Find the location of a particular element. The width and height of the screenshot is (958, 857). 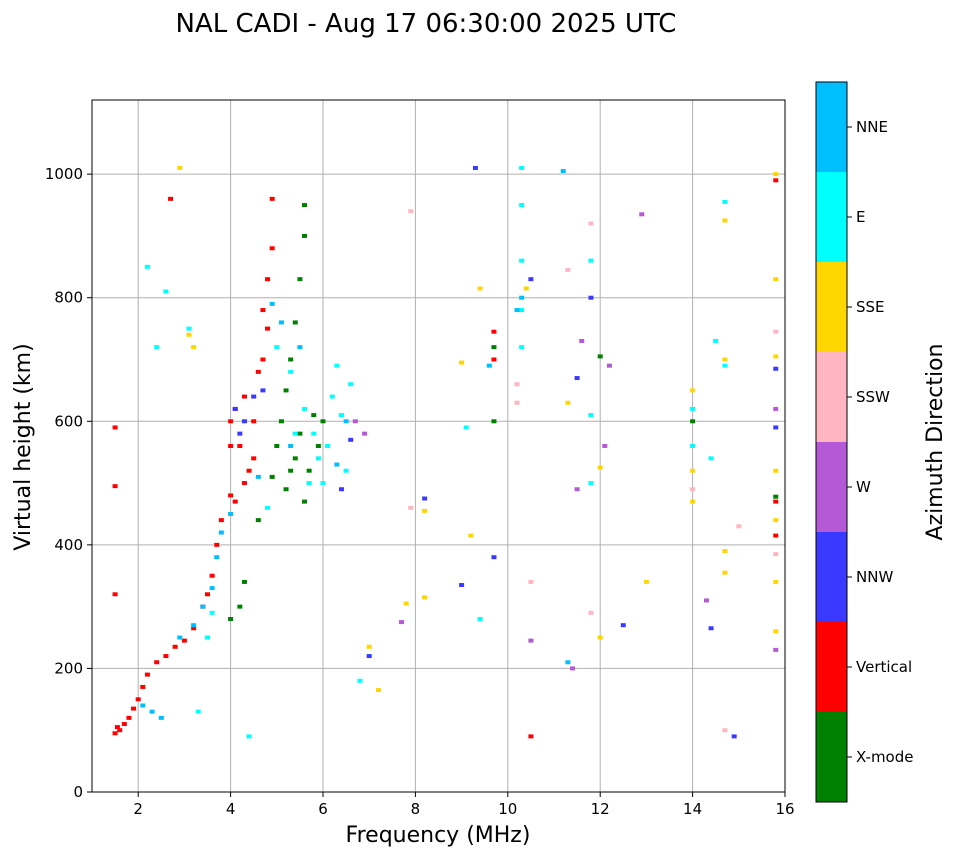

colorbar-label: E is located at coordinates (860, 217).